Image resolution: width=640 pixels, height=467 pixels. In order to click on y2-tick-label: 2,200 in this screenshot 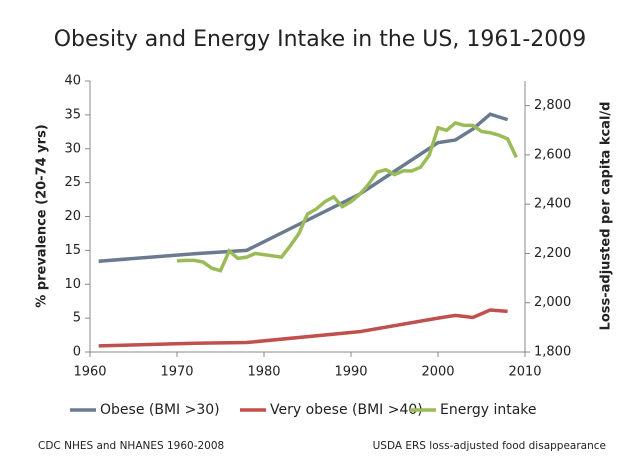, I will do `click(552, 253)`.